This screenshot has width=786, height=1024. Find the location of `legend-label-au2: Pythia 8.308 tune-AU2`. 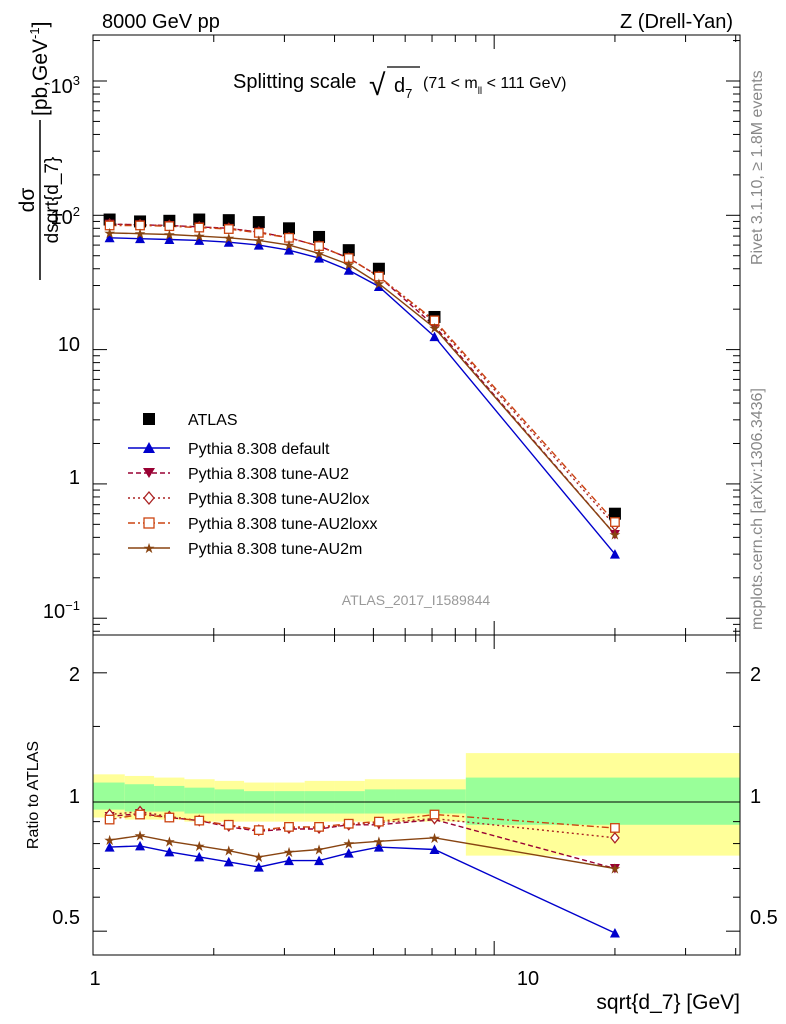

legend-label-au2: Pythia 8.308 tune-AU2 is located at coordinates (268, 474).